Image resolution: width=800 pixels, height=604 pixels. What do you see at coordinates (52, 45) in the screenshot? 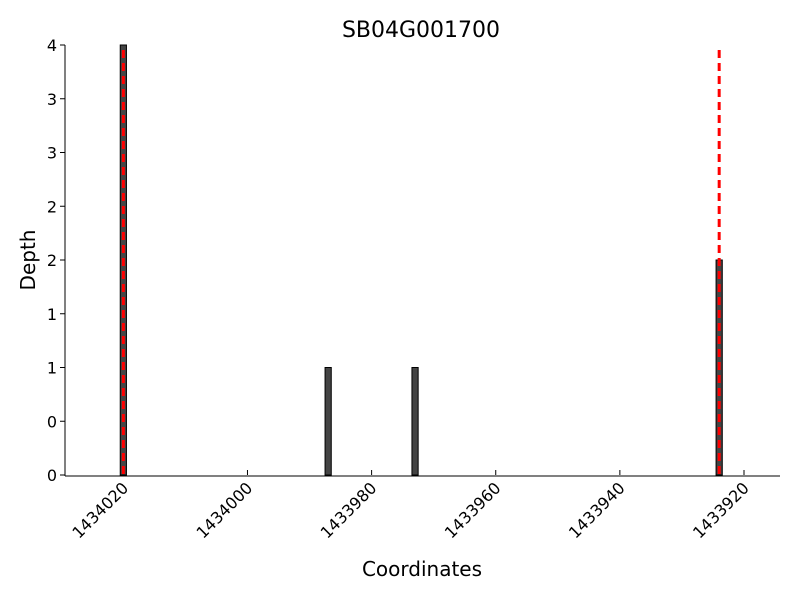
I see `y-tick-label: 4` at bounding box center [52, 45].